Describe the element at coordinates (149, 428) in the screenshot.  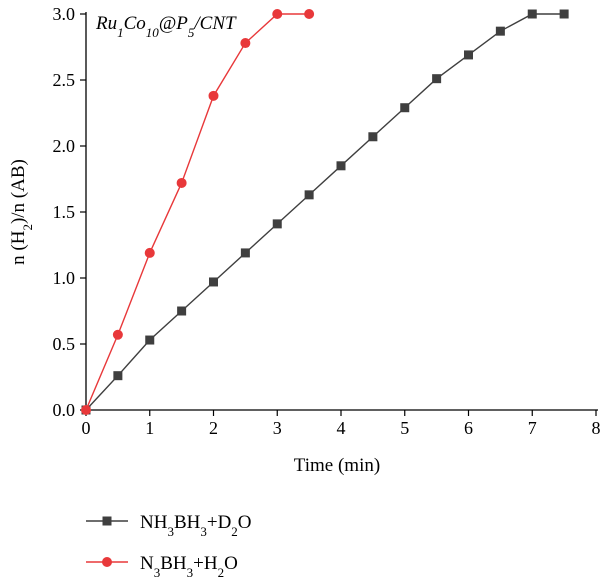
I see `x-tick-label: 1` at that location.